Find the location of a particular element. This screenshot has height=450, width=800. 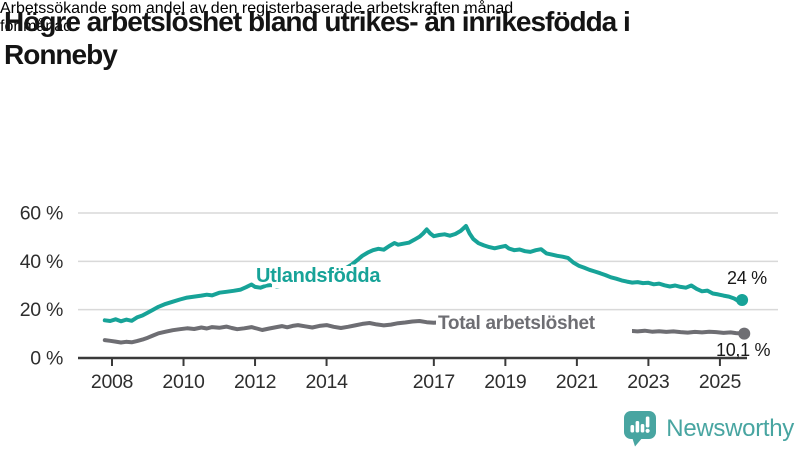

newsworthy-wordmark: Newsworthy is located at coordinates (730, 428).